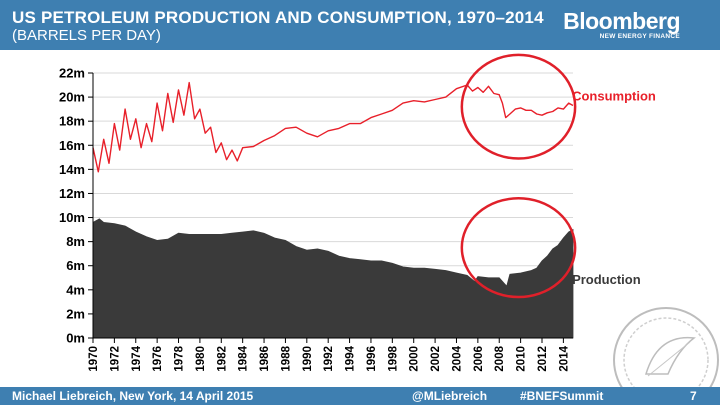 This screenshot has height=405, width=720. I want to click on x-tick-label: 1974, so click(137, 358).